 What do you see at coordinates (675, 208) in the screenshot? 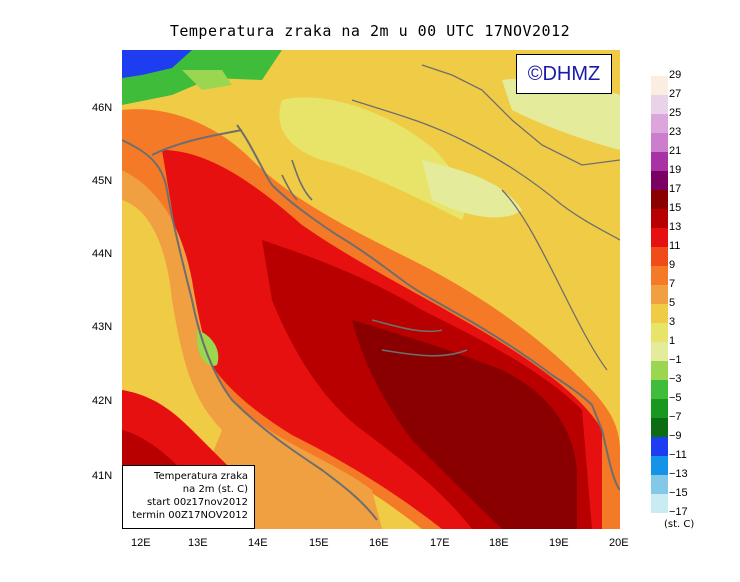
I see `legend-label: 15` at bounding box center [675, 208].